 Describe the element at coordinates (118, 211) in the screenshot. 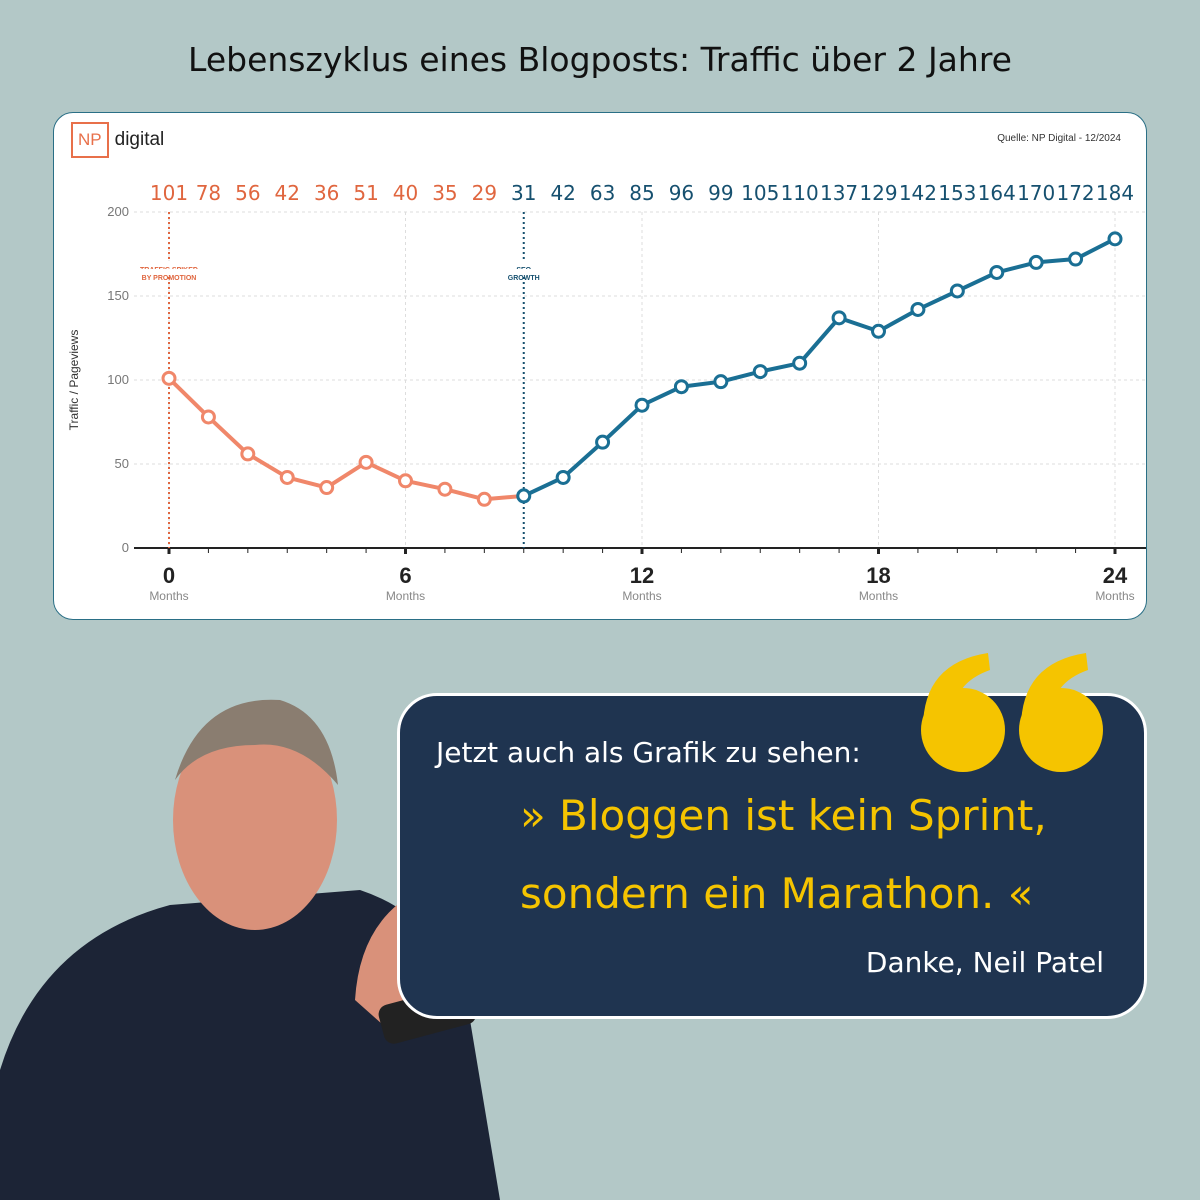

I see `y-tick-label: 200` at that location.